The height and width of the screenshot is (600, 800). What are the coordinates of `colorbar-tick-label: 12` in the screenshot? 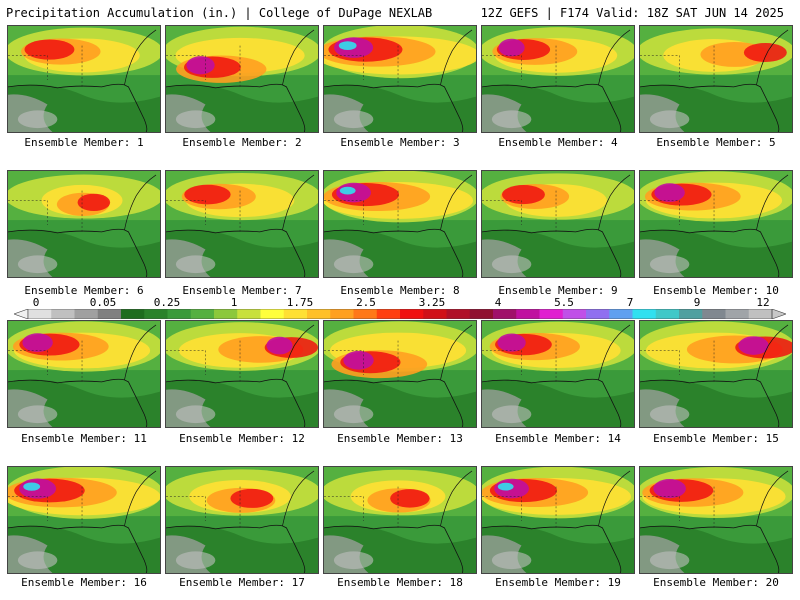 It's located at (763, 302).